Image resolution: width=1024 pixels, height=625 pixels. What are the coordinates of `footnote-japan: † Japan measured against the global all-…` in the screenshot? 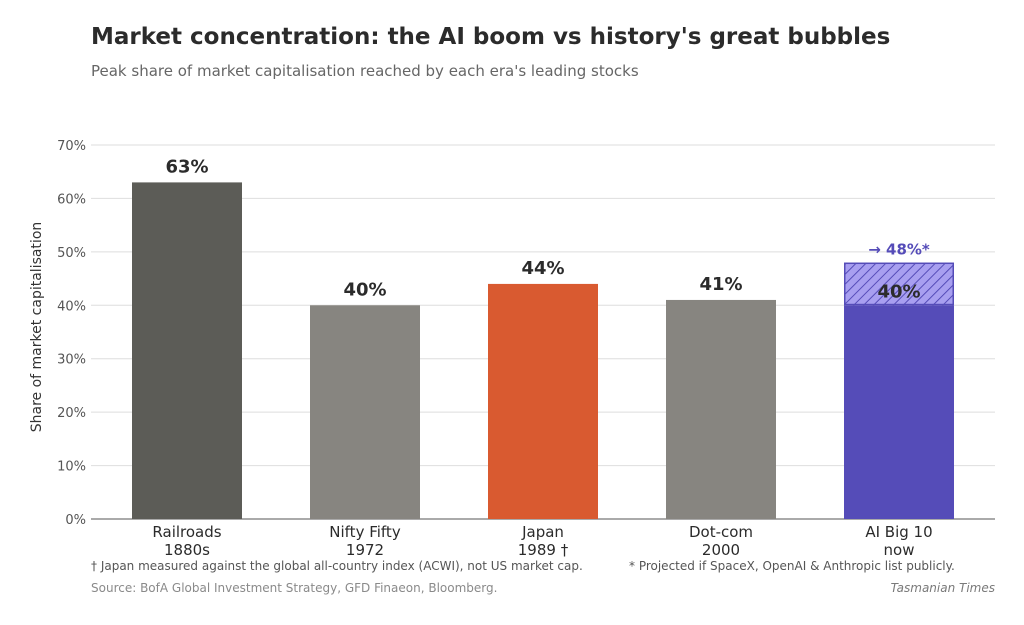 It's located at (337, 566).